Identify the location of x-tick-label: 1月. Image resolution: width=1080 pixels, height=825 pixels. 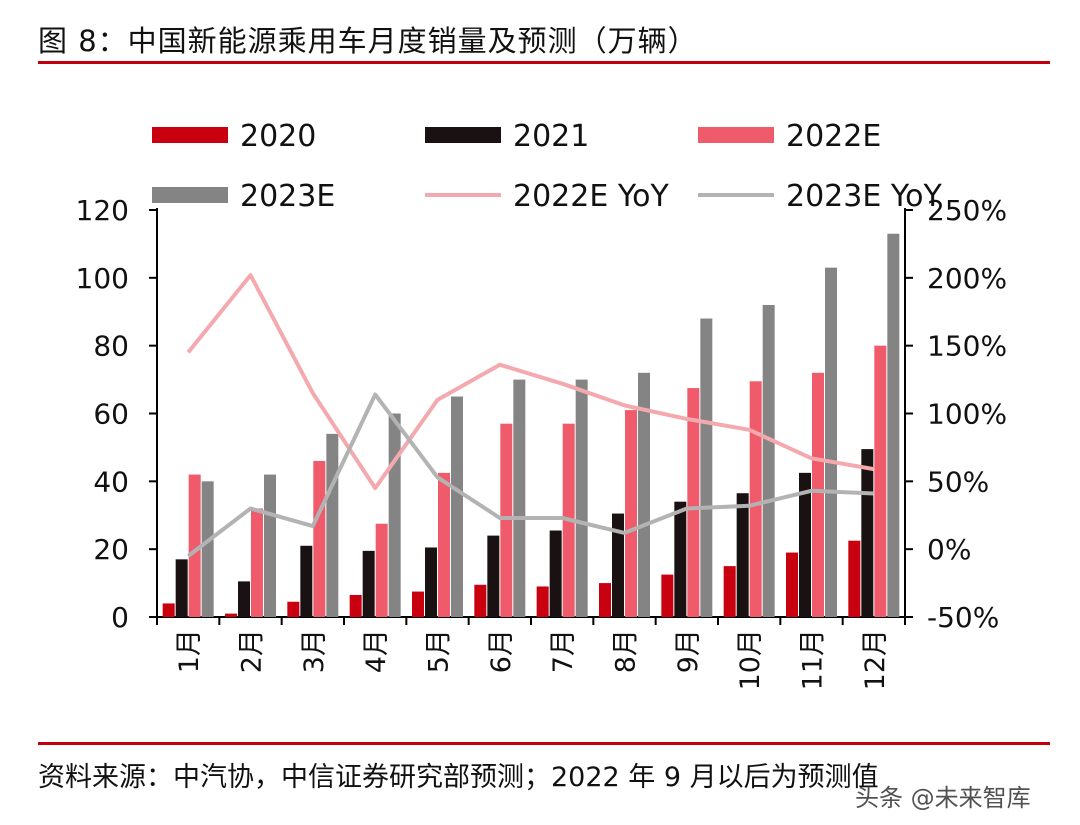
(189, 651).